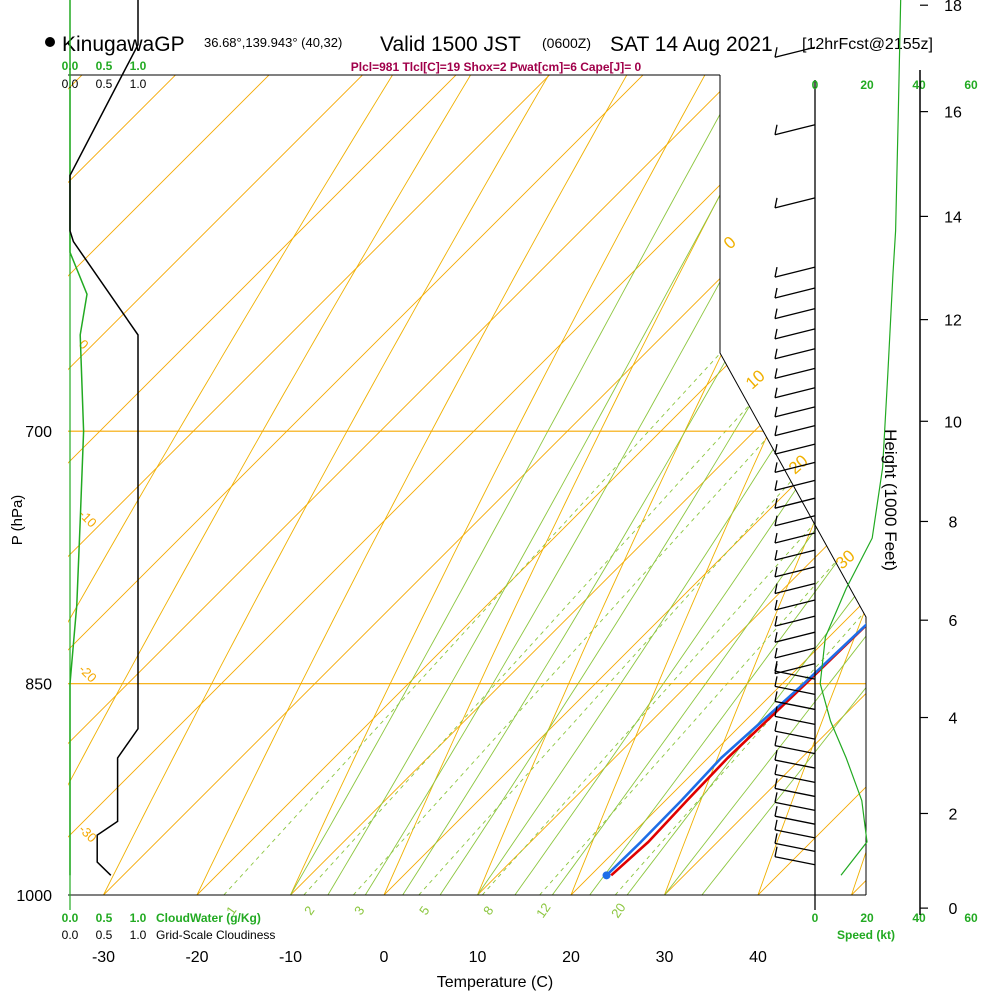  What do you see at coordinates (730, 243) in the screenshot?
I see `dry-adiabat-label: 0` at bounding box center [730, 243].